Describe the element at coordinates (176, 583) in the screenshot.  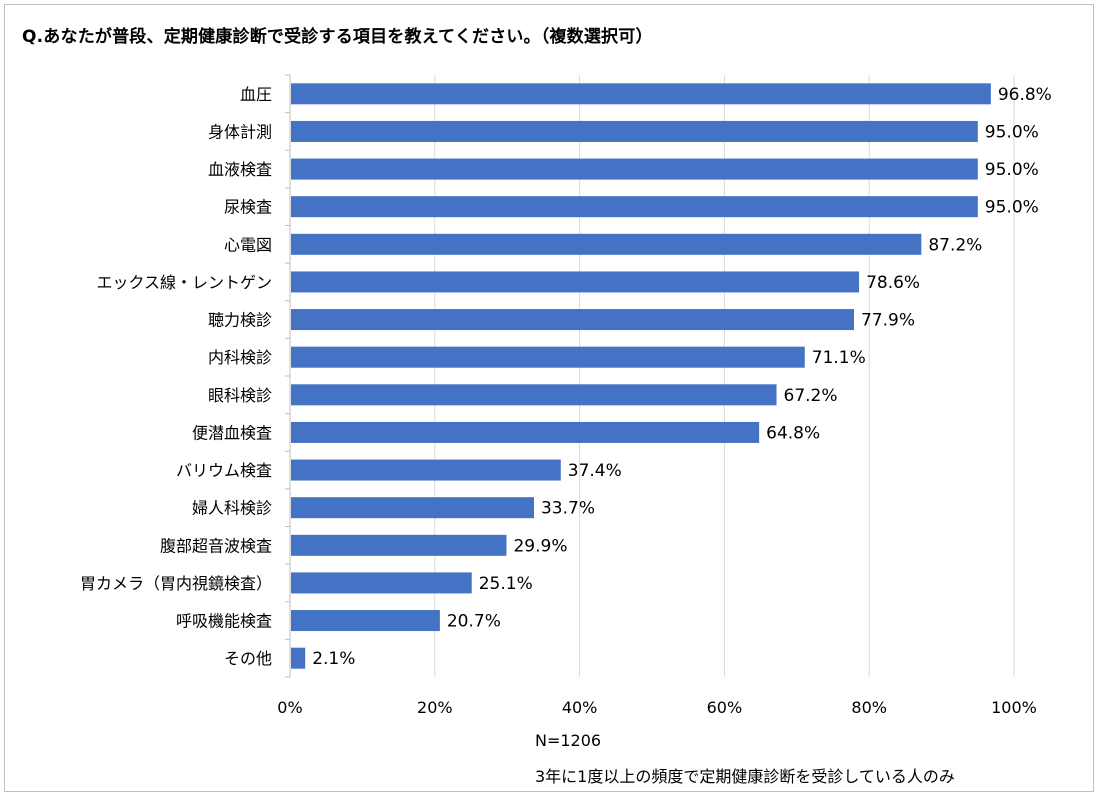
I see `category-label: 胃カメラ（胃内視鏡検査）` at that location.